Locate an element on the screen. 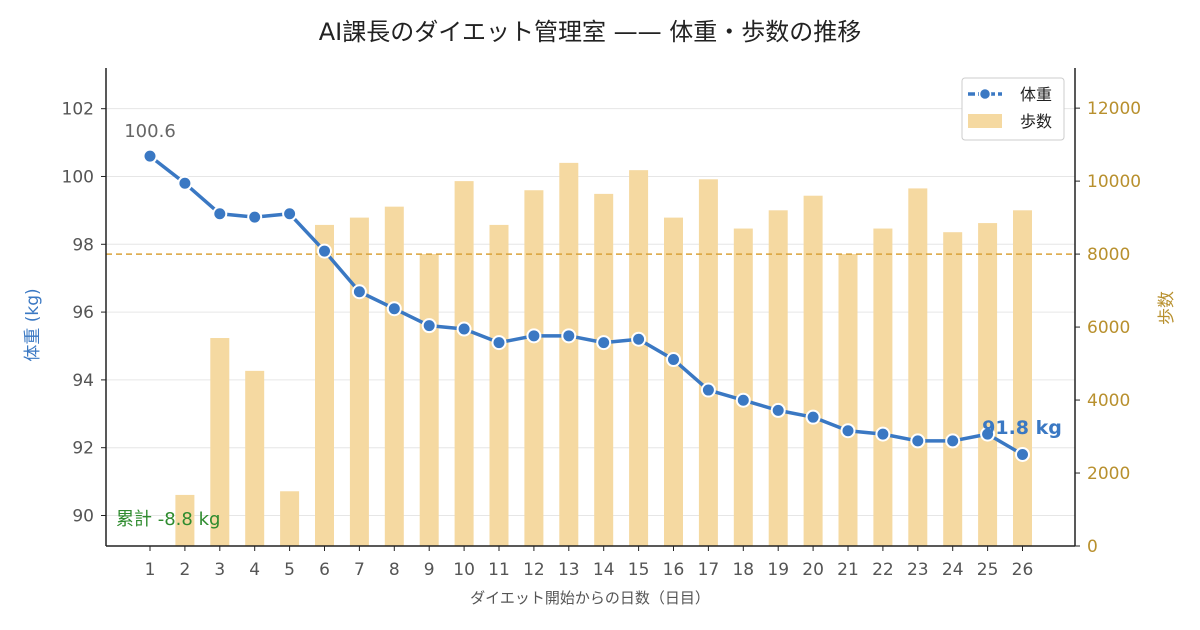 This screenshot has width=1200, height=630. x-tick-label: 13 is located at coordinates (569, 570).